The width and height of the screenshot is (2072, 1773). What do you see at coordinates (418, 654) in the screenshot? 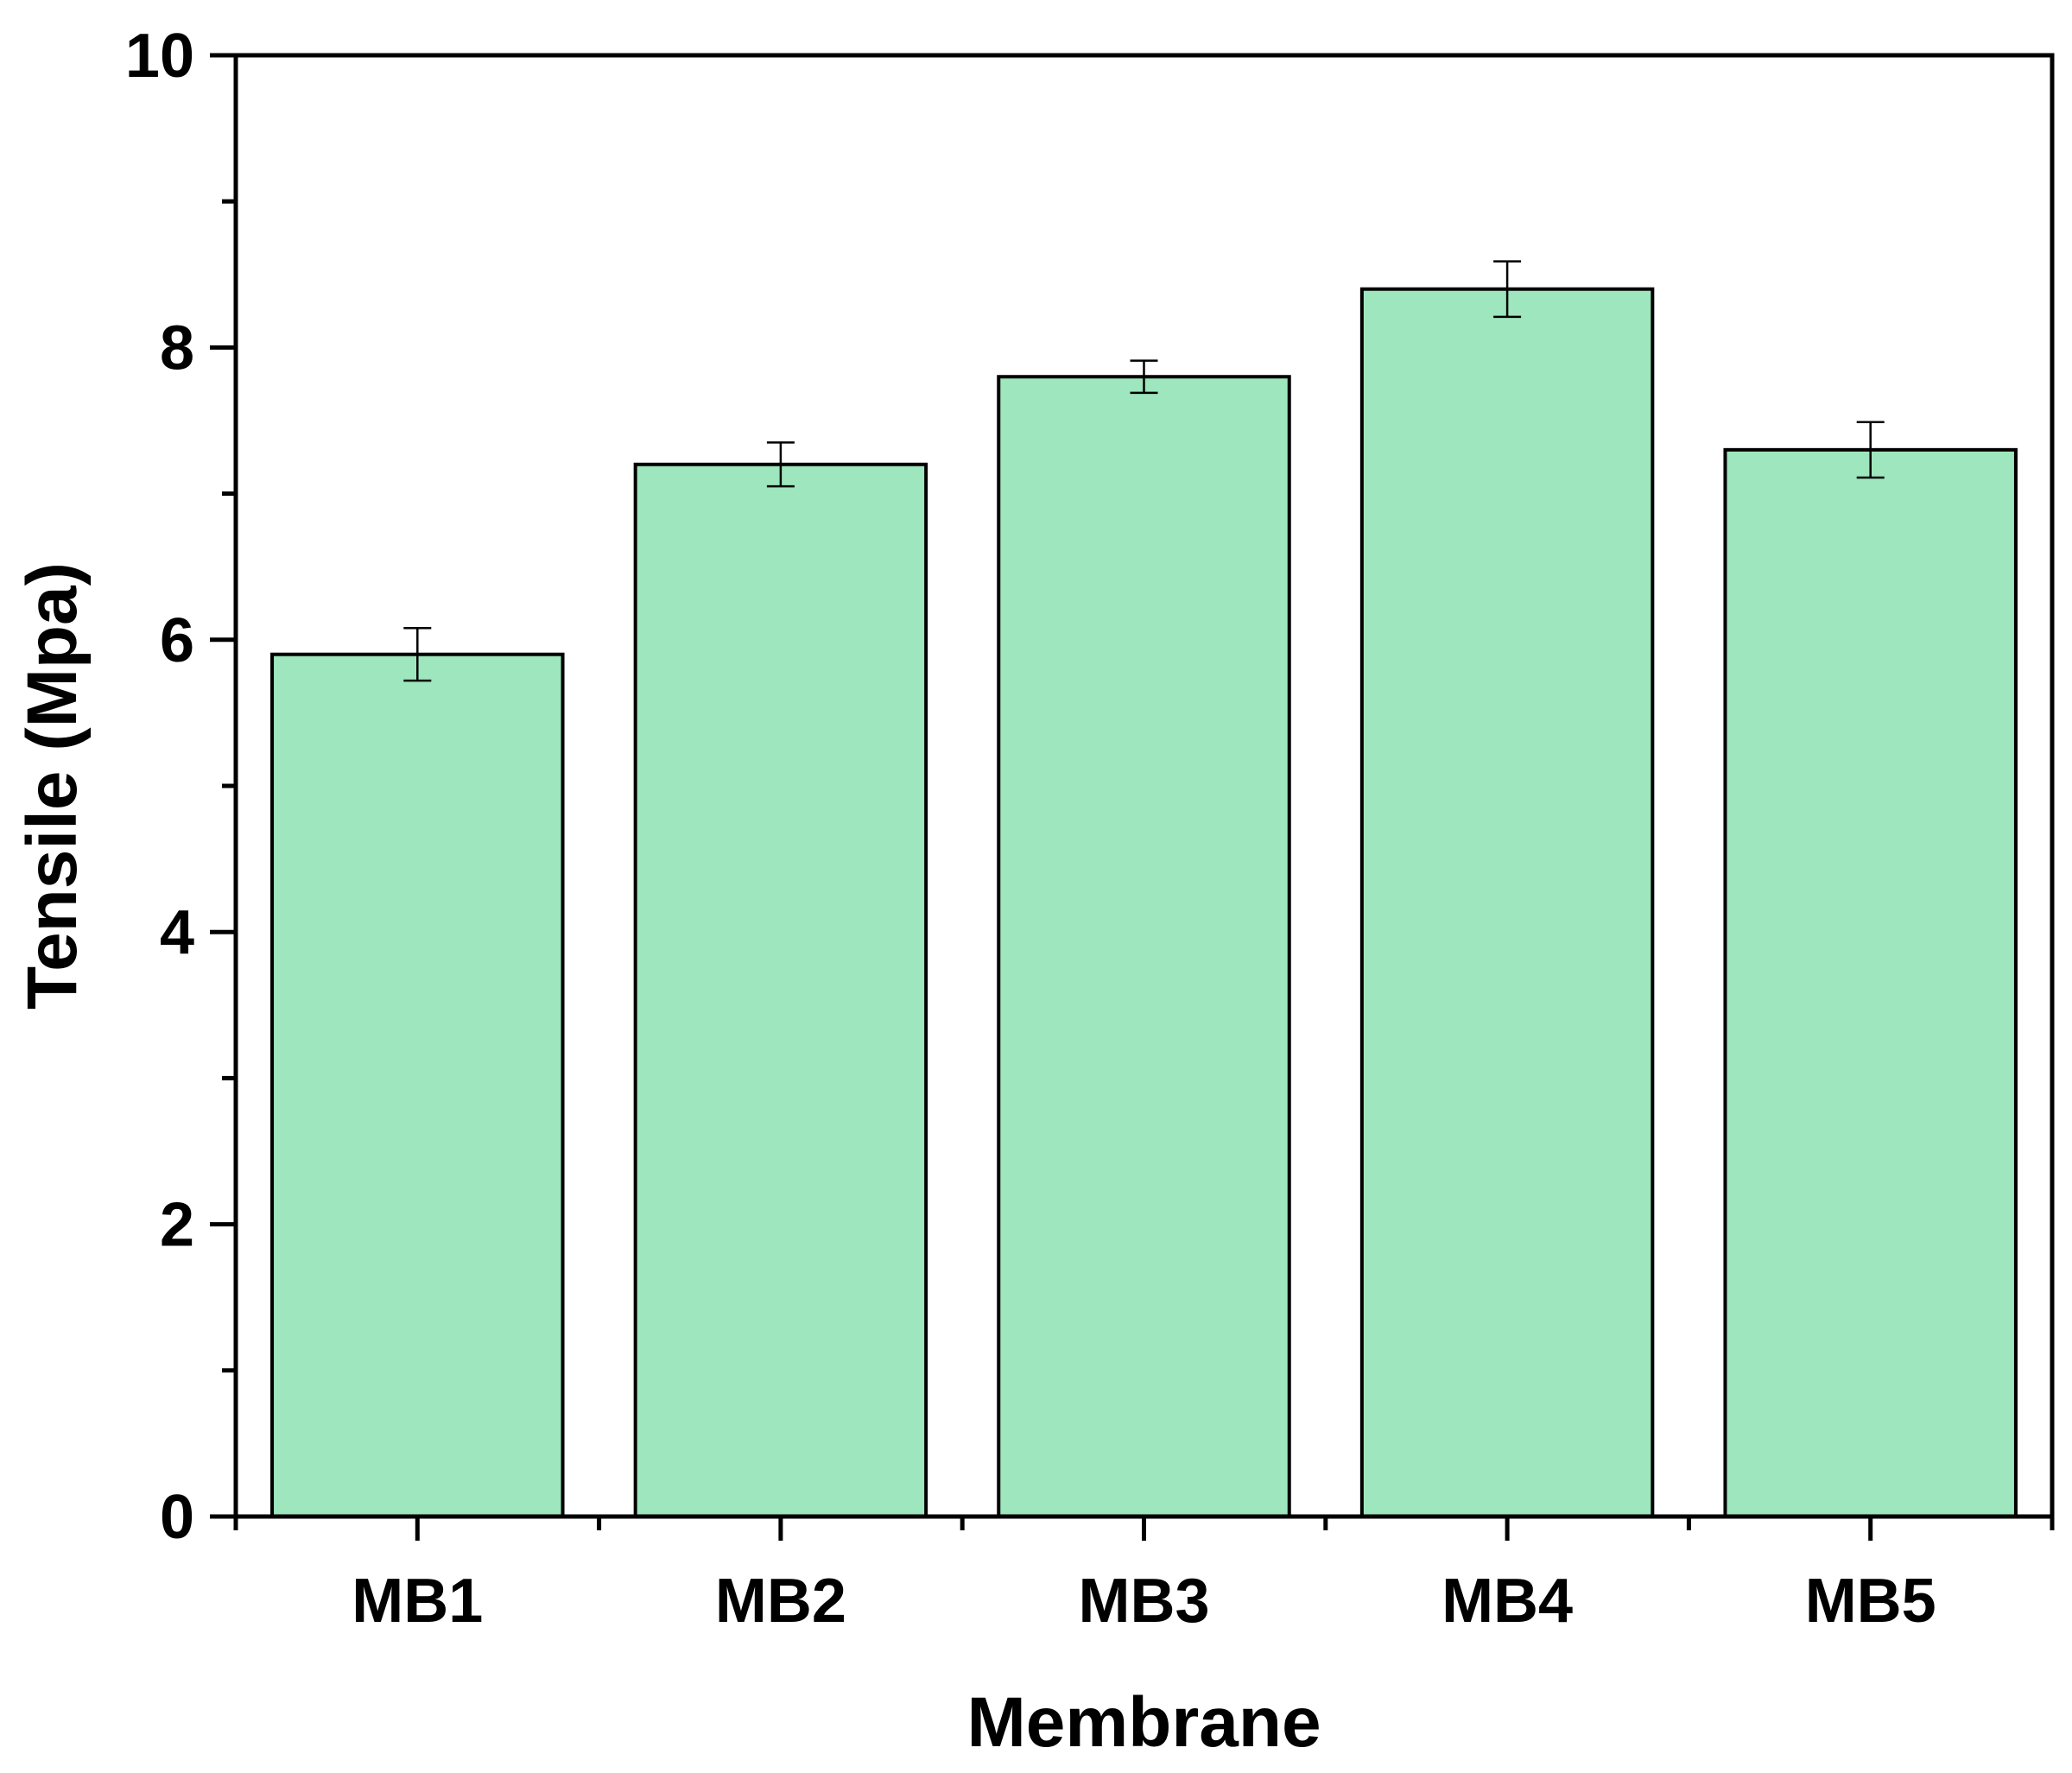
I see `error-bar-mb1` at bounding box center [418, 654].